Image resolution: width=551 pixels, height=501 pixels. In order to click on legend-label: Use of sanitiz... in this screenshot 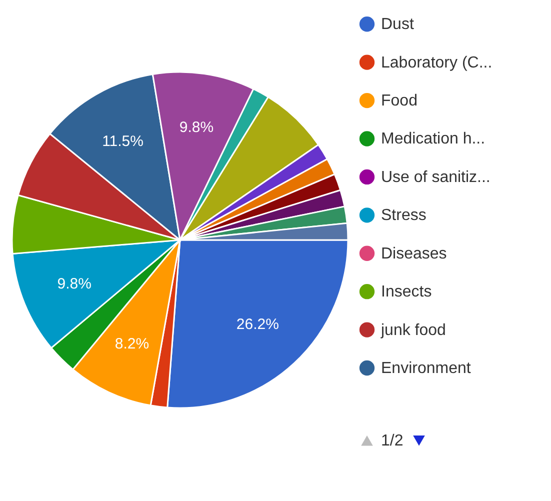, I will do `click(435, 177)`.